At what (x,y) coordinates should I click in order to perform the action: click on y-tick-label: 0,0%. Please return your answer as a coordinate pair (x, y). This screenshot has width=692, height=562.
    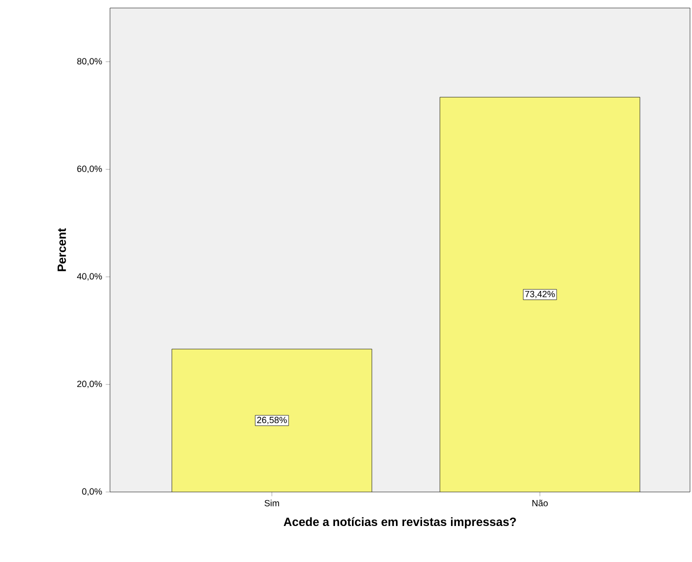
    Looking at the image, I should click on (92, 492).